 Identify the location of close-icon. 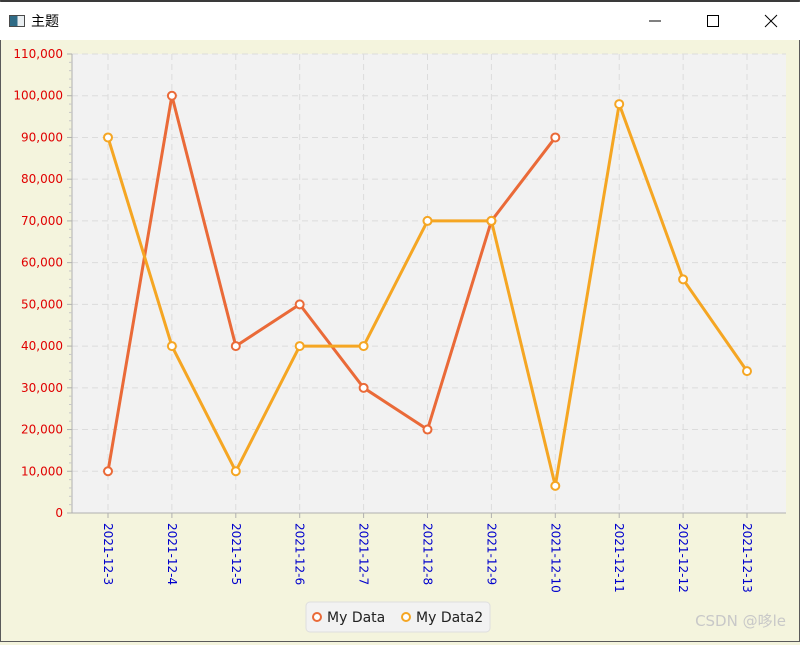
(771, 21).